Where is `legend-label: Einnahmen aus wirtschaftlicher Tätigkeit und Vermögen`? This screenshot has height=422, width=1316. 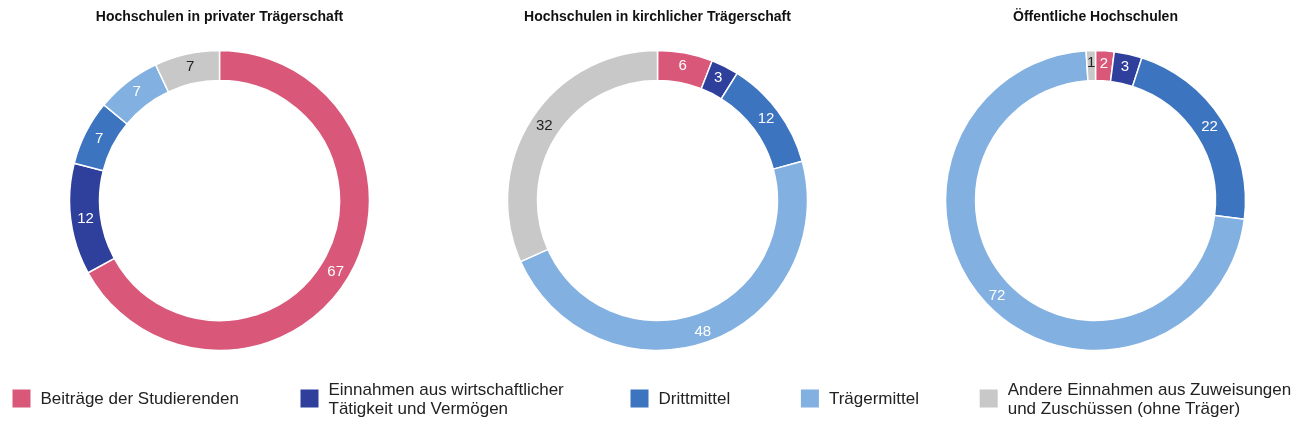
legend-label: Einnahmen aus wirtschaftlicher Tätigkeit und Vermögen is located at coordinates (446, 398).